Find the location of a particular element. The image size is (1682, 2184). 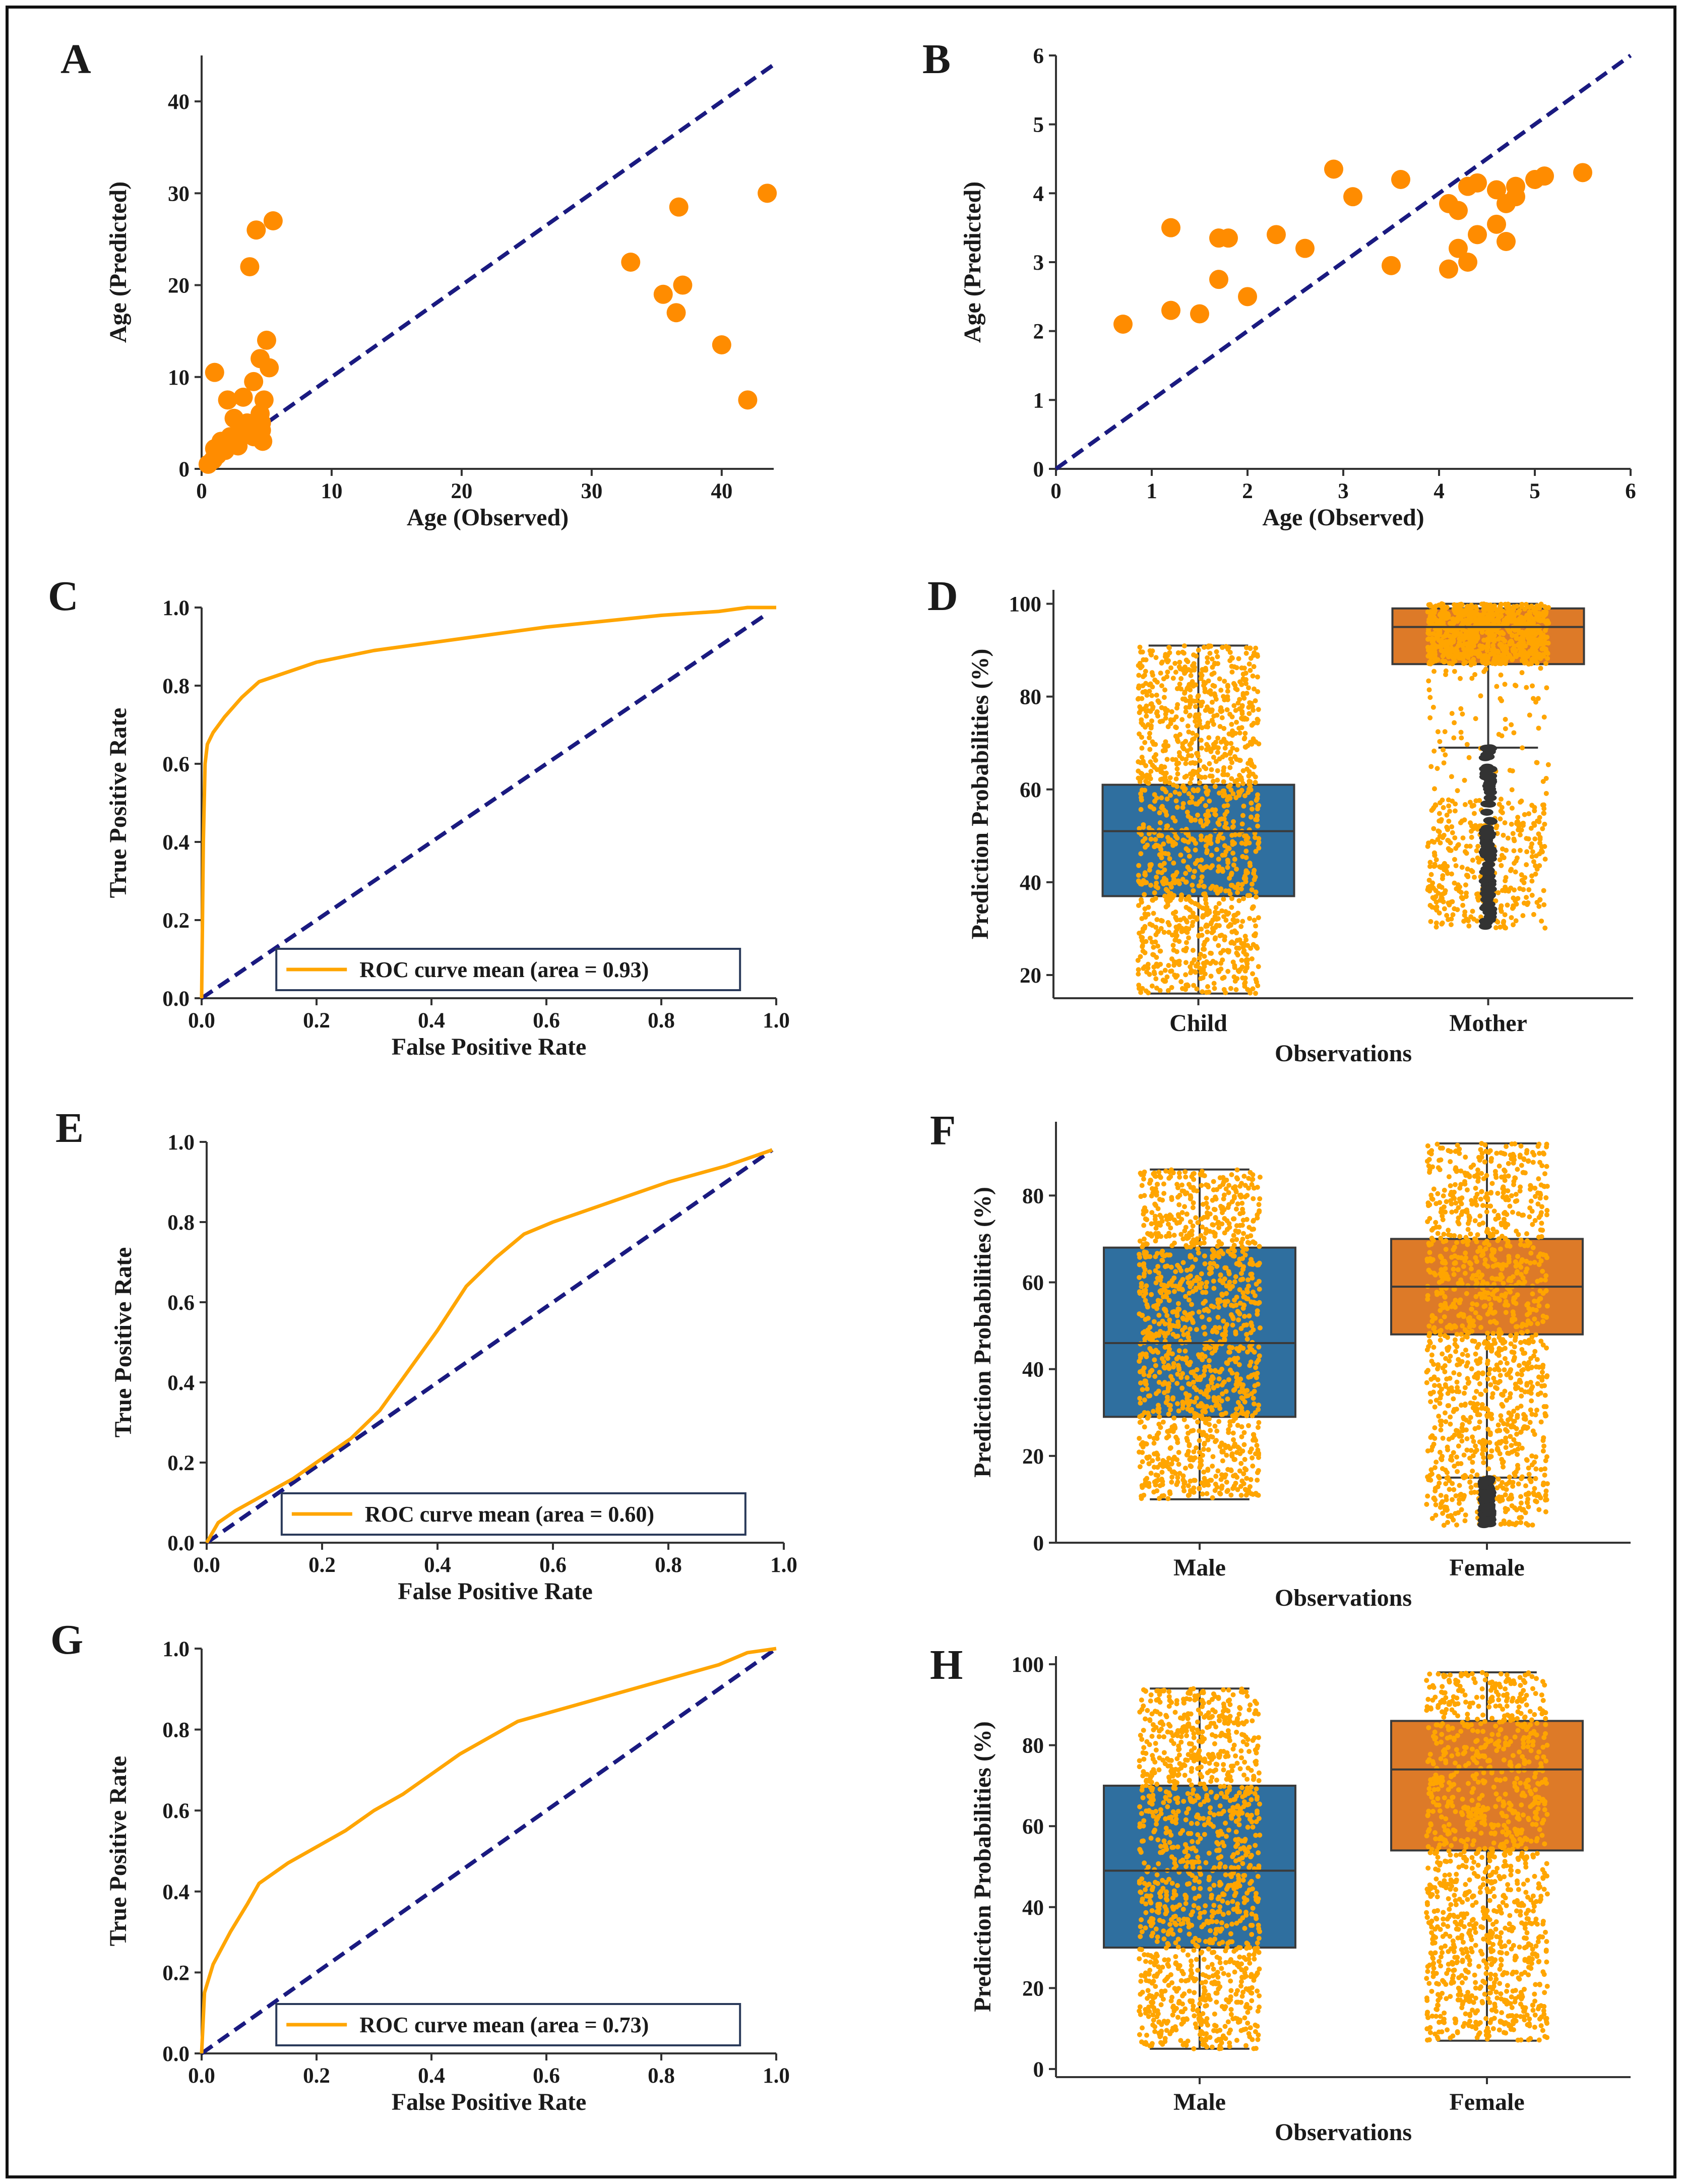

x-tick-label: 0 is located at coordinates (1056, 491).